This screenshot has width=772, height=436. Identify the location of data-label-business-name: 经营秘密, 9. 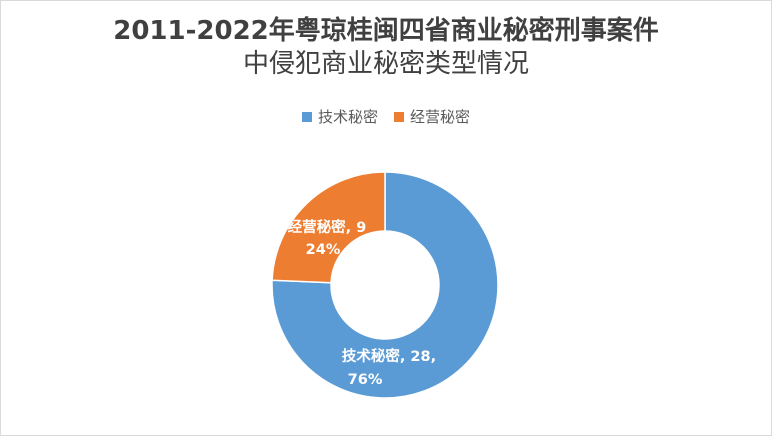
(327, 227).